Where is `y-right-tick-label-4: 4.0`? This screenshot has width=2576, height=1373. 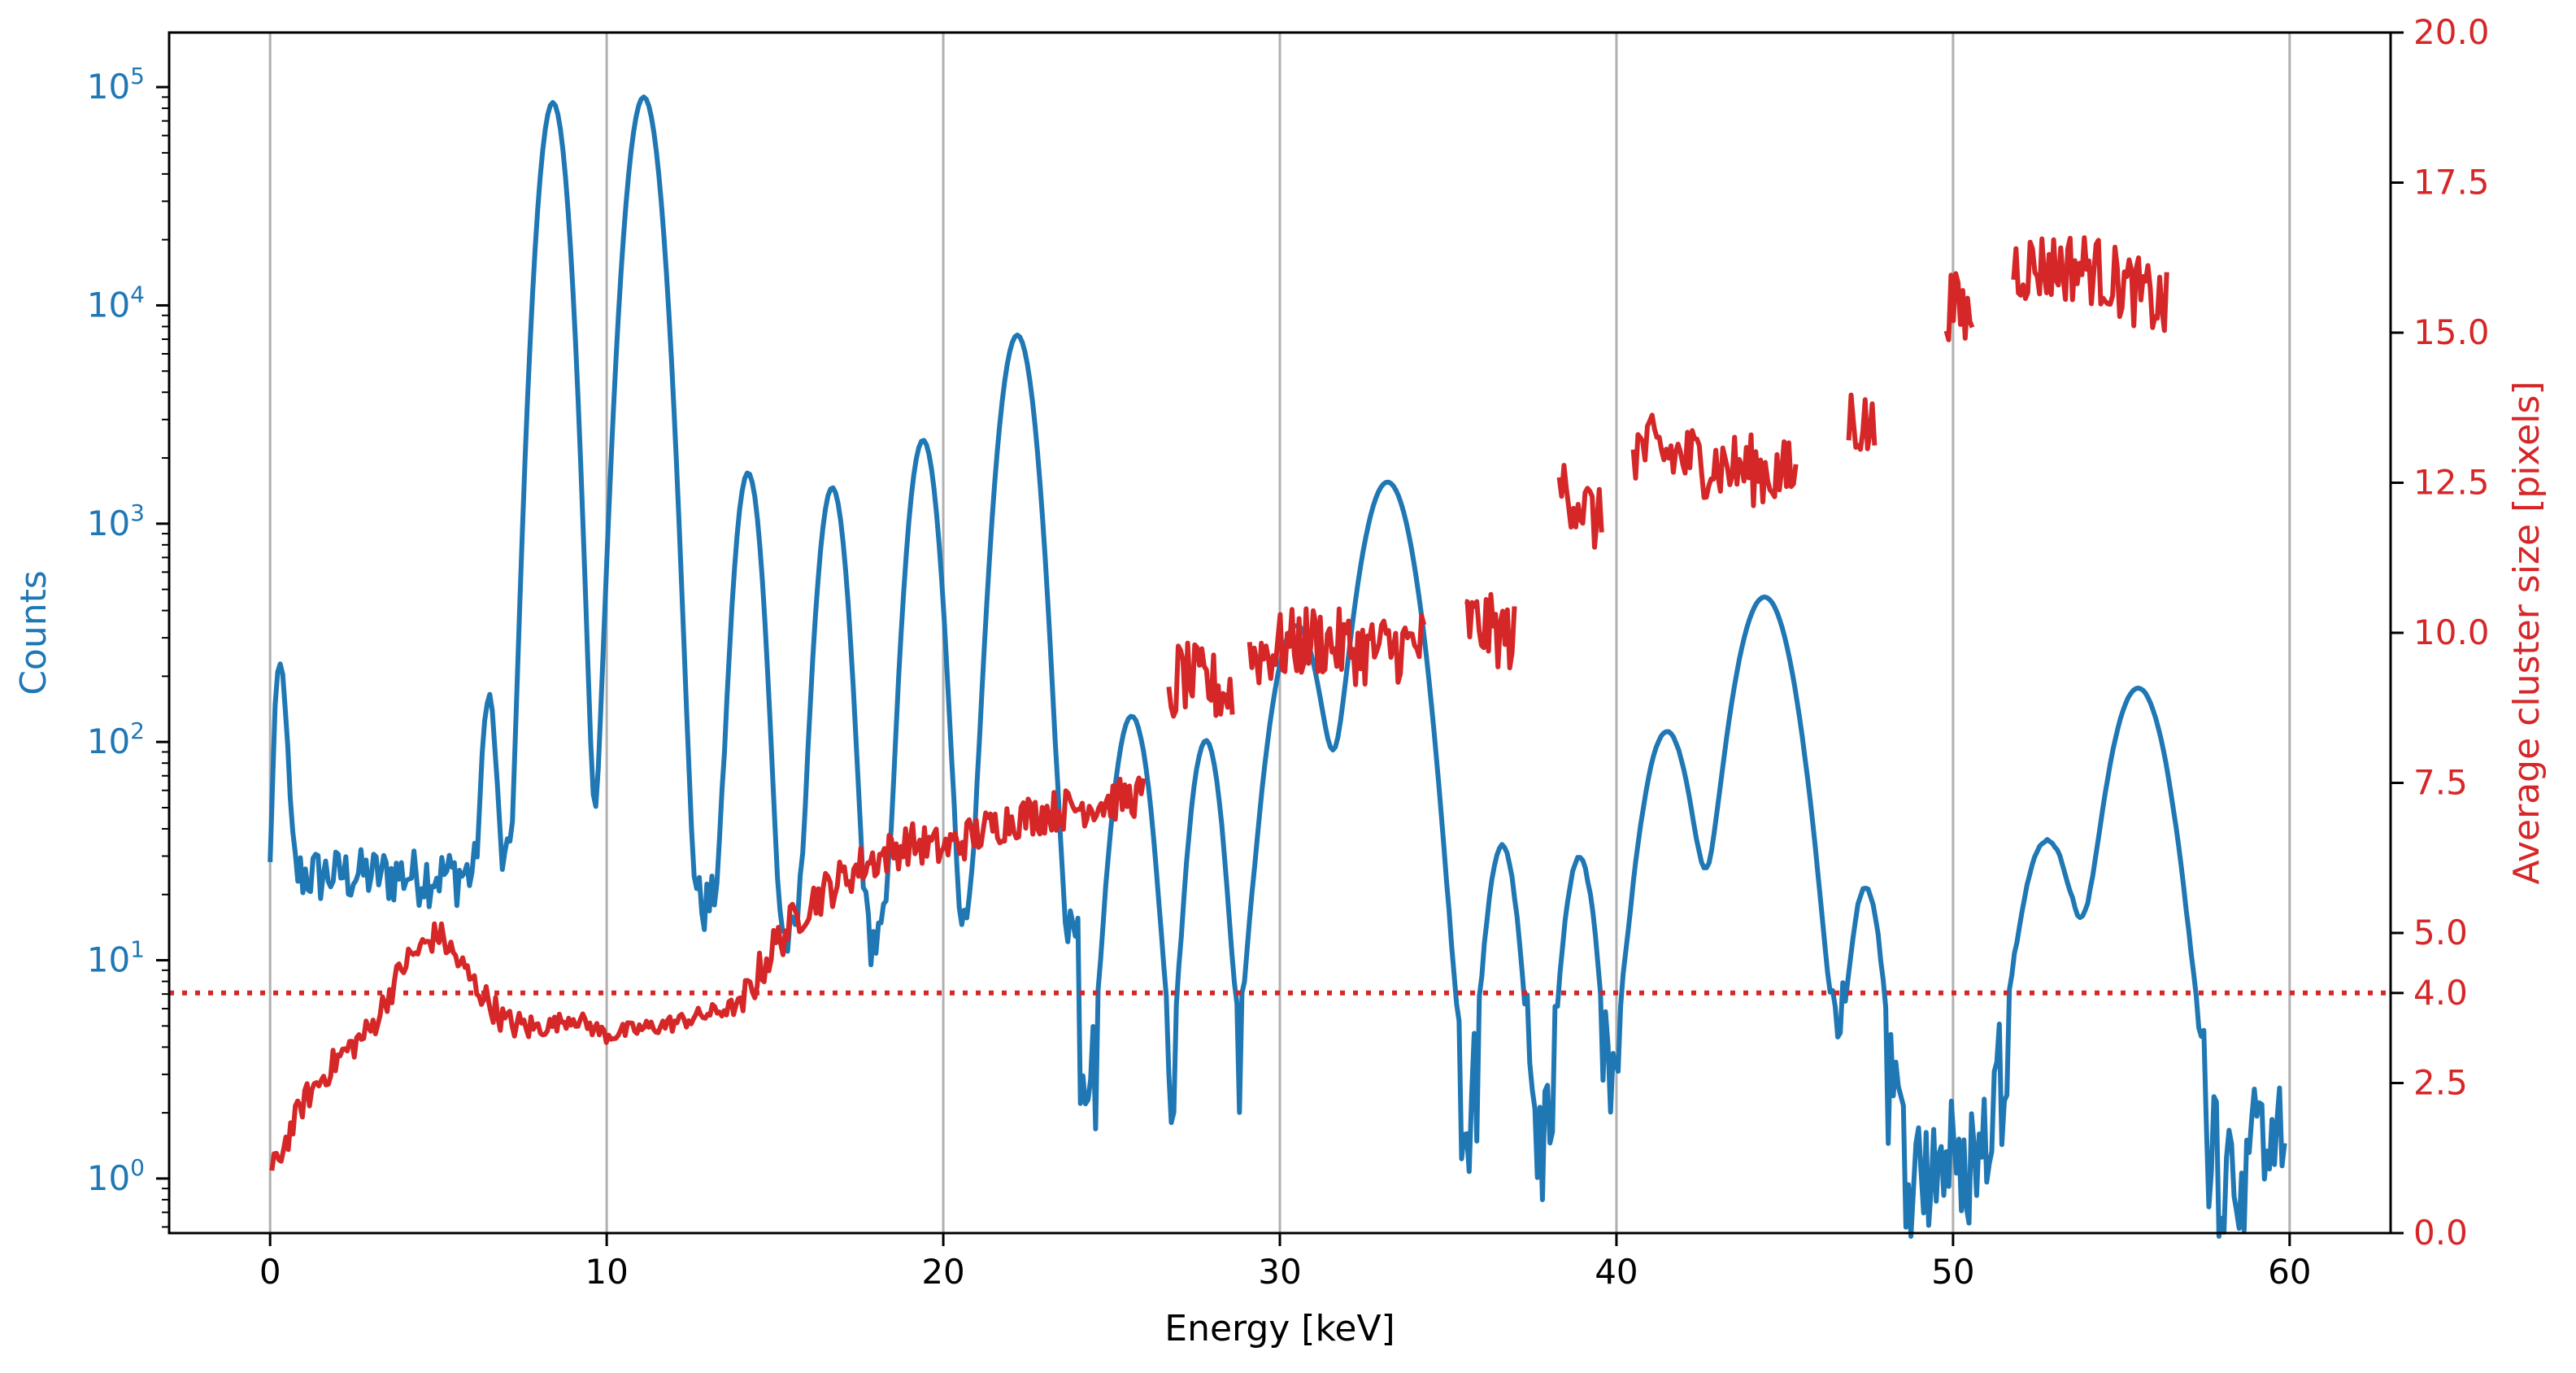 y-right-tick-label-4: 4.0 is located at coordinates (2441, 993).